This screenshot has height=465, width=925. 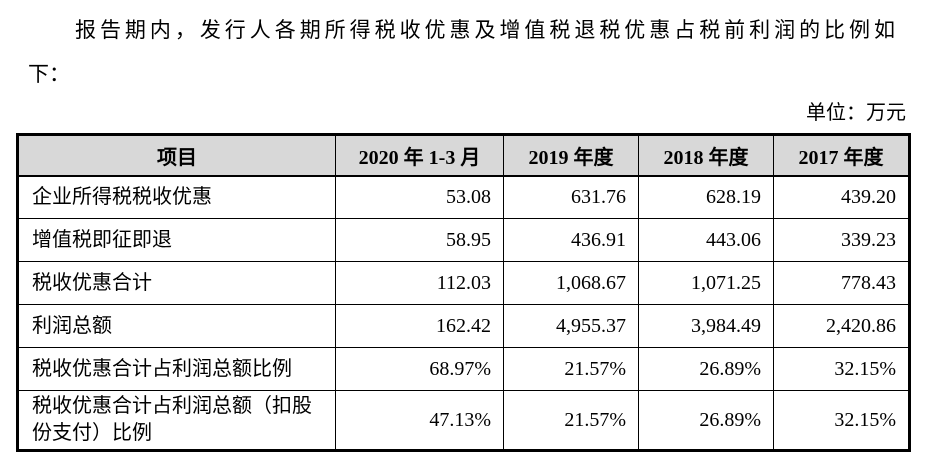 I want to click on col-header-2017: 2017 年度, so click(x=841, y=155).